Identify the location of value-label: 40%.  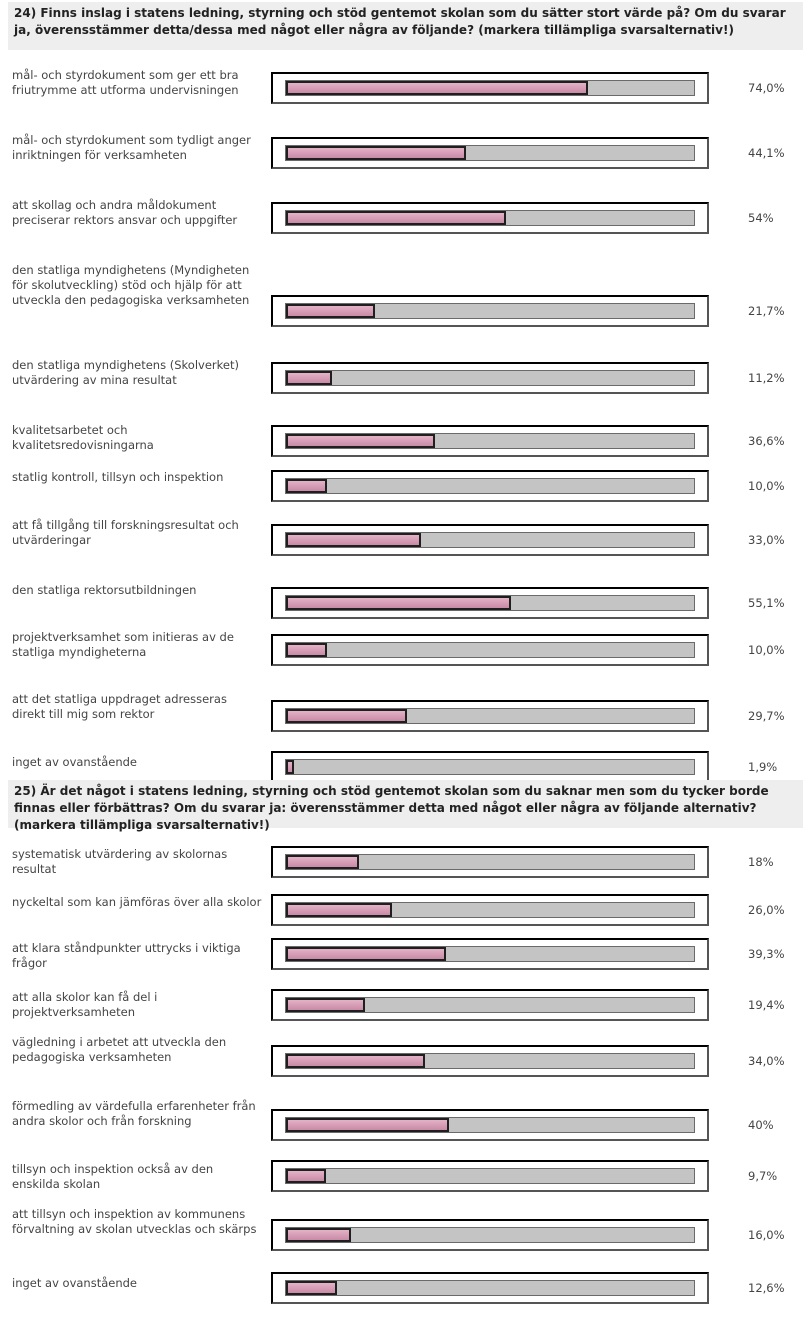
(761, 1125).